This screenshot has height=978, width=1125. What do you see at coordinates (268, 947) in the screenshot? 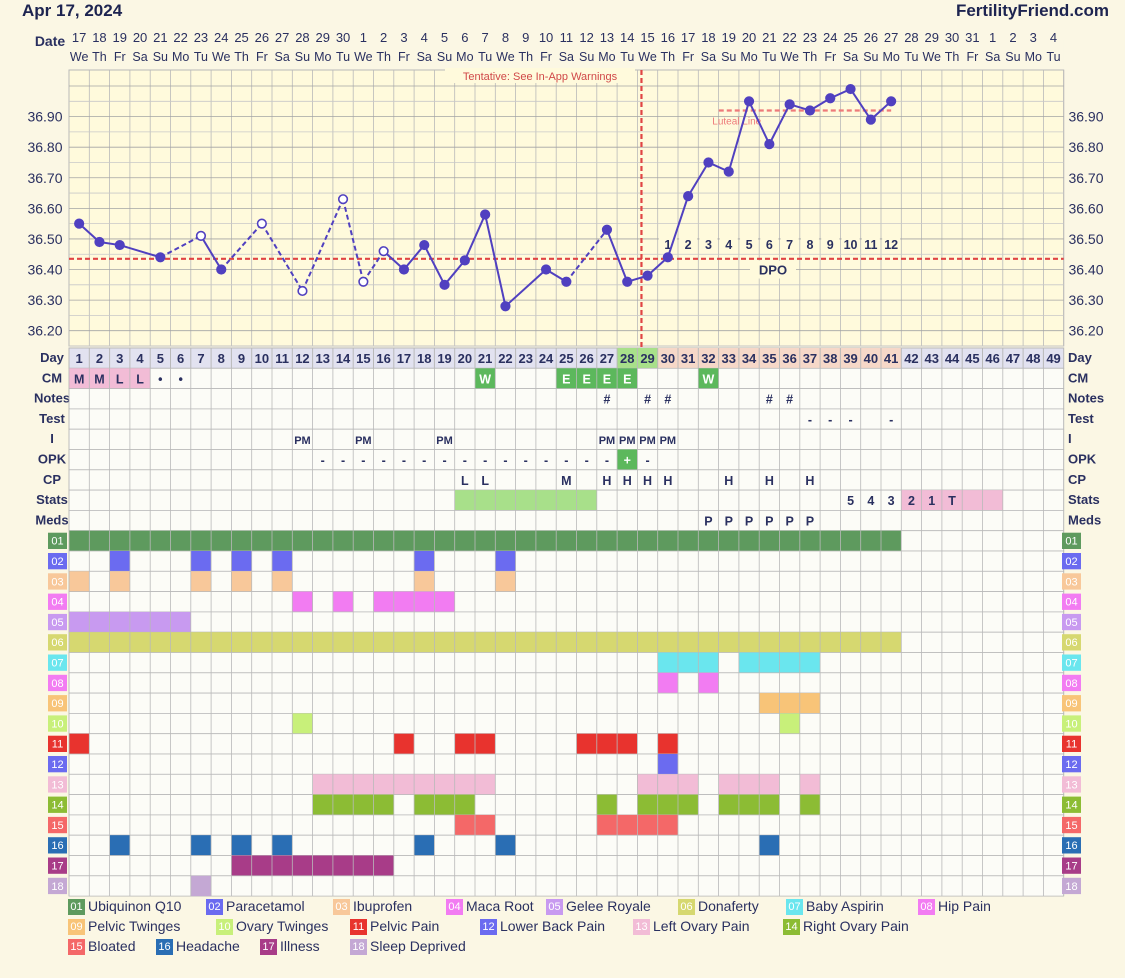
I see `legend-code: 17` at bounding box center [268, 947].